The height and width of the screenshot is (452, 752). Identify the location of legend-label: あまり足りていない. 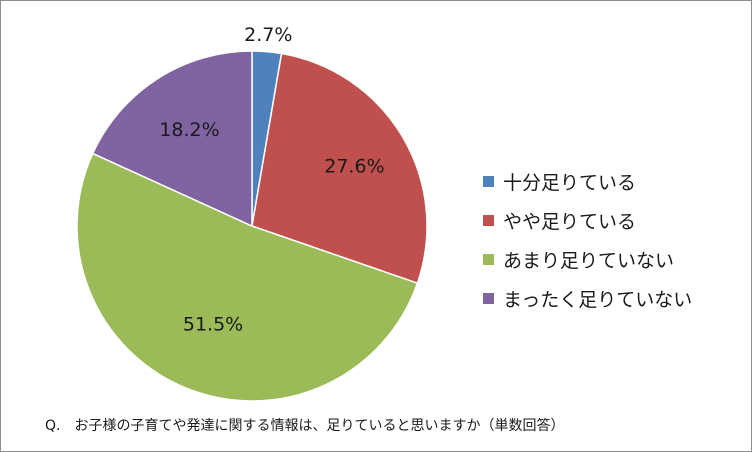
(589, 261).